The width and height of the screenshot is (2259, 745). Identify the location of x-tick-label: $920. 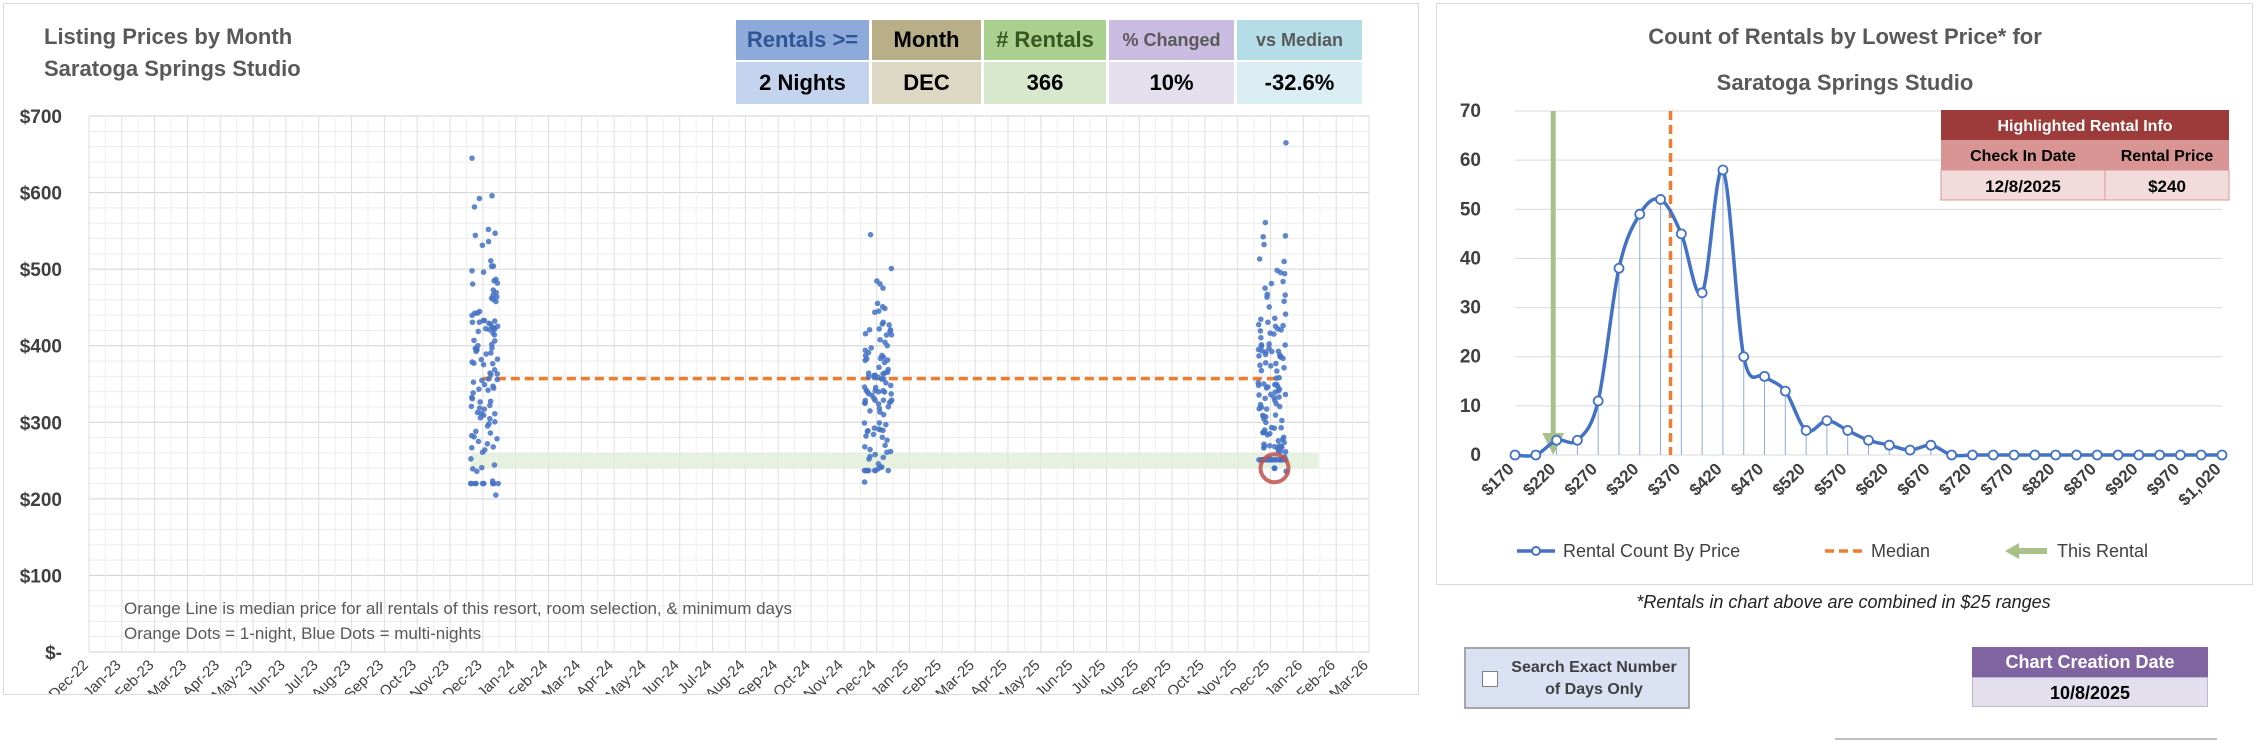
(2121, 479).